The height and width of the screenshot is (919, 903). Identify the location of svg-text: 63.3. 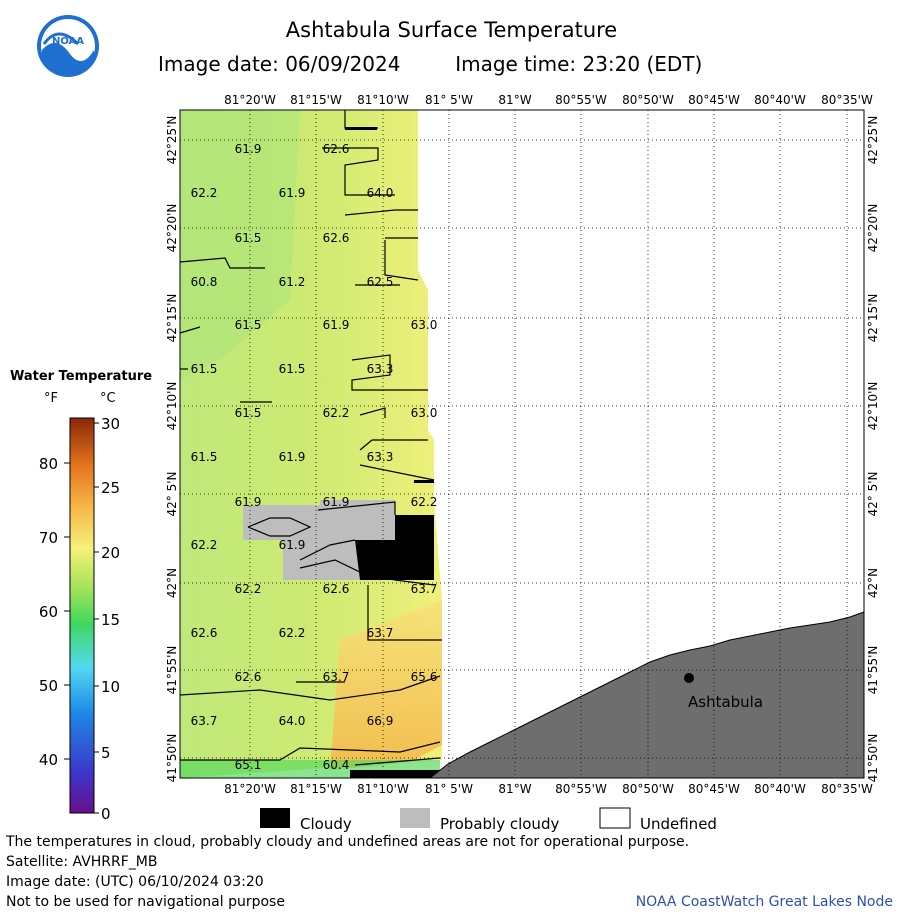
(380, 457).